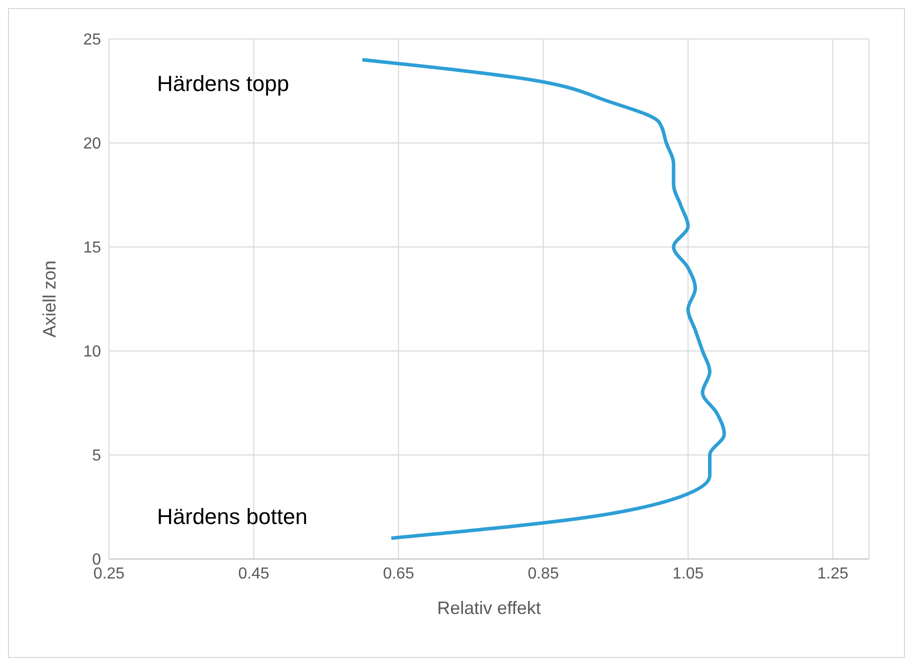 The width and height of the screenshot is (911, 664). Describe the element at coordinates (92, 352) in the screenshot. I see `y-tick-label: 10` at that location.